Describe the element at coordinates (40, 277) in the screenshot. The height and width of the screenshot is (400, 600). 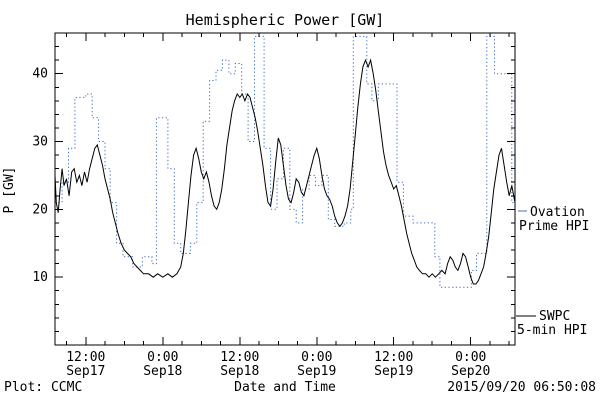
I see `y-tick-label: 10` at that location.